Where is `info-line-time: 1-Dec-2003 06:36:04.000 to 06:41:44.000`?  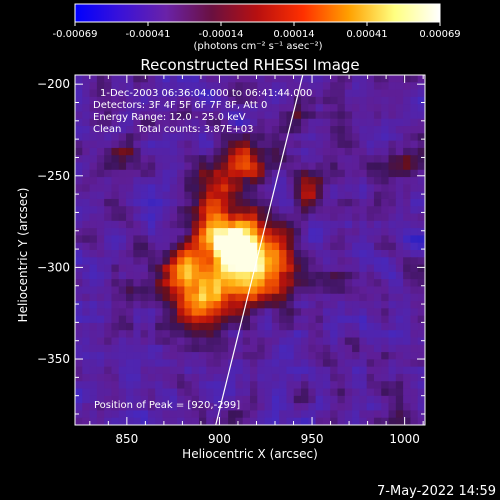
info-line-time: 1-Dec-2003 06:36:04.000 to 06:41:44.000 is located at coordinates (206, 93).